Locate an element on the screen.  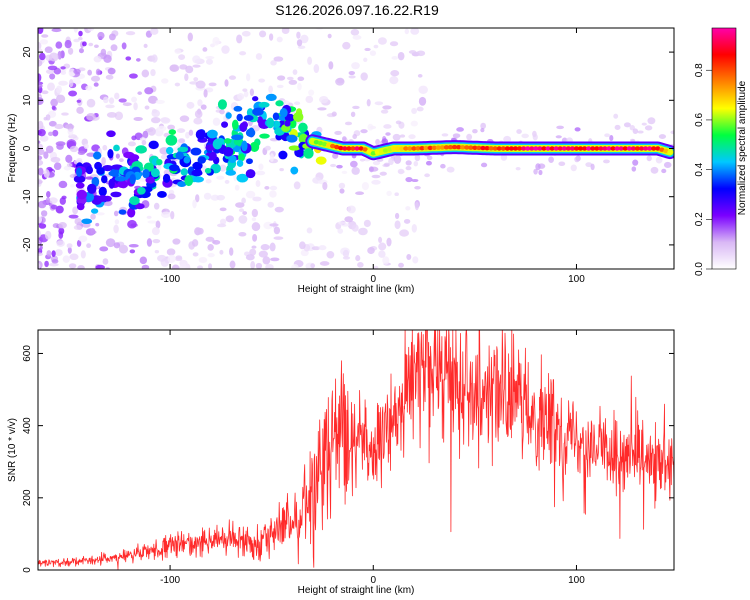
spectrogram-x-axis-label: Height of straight line (km) is located at coordinates (356, 289).